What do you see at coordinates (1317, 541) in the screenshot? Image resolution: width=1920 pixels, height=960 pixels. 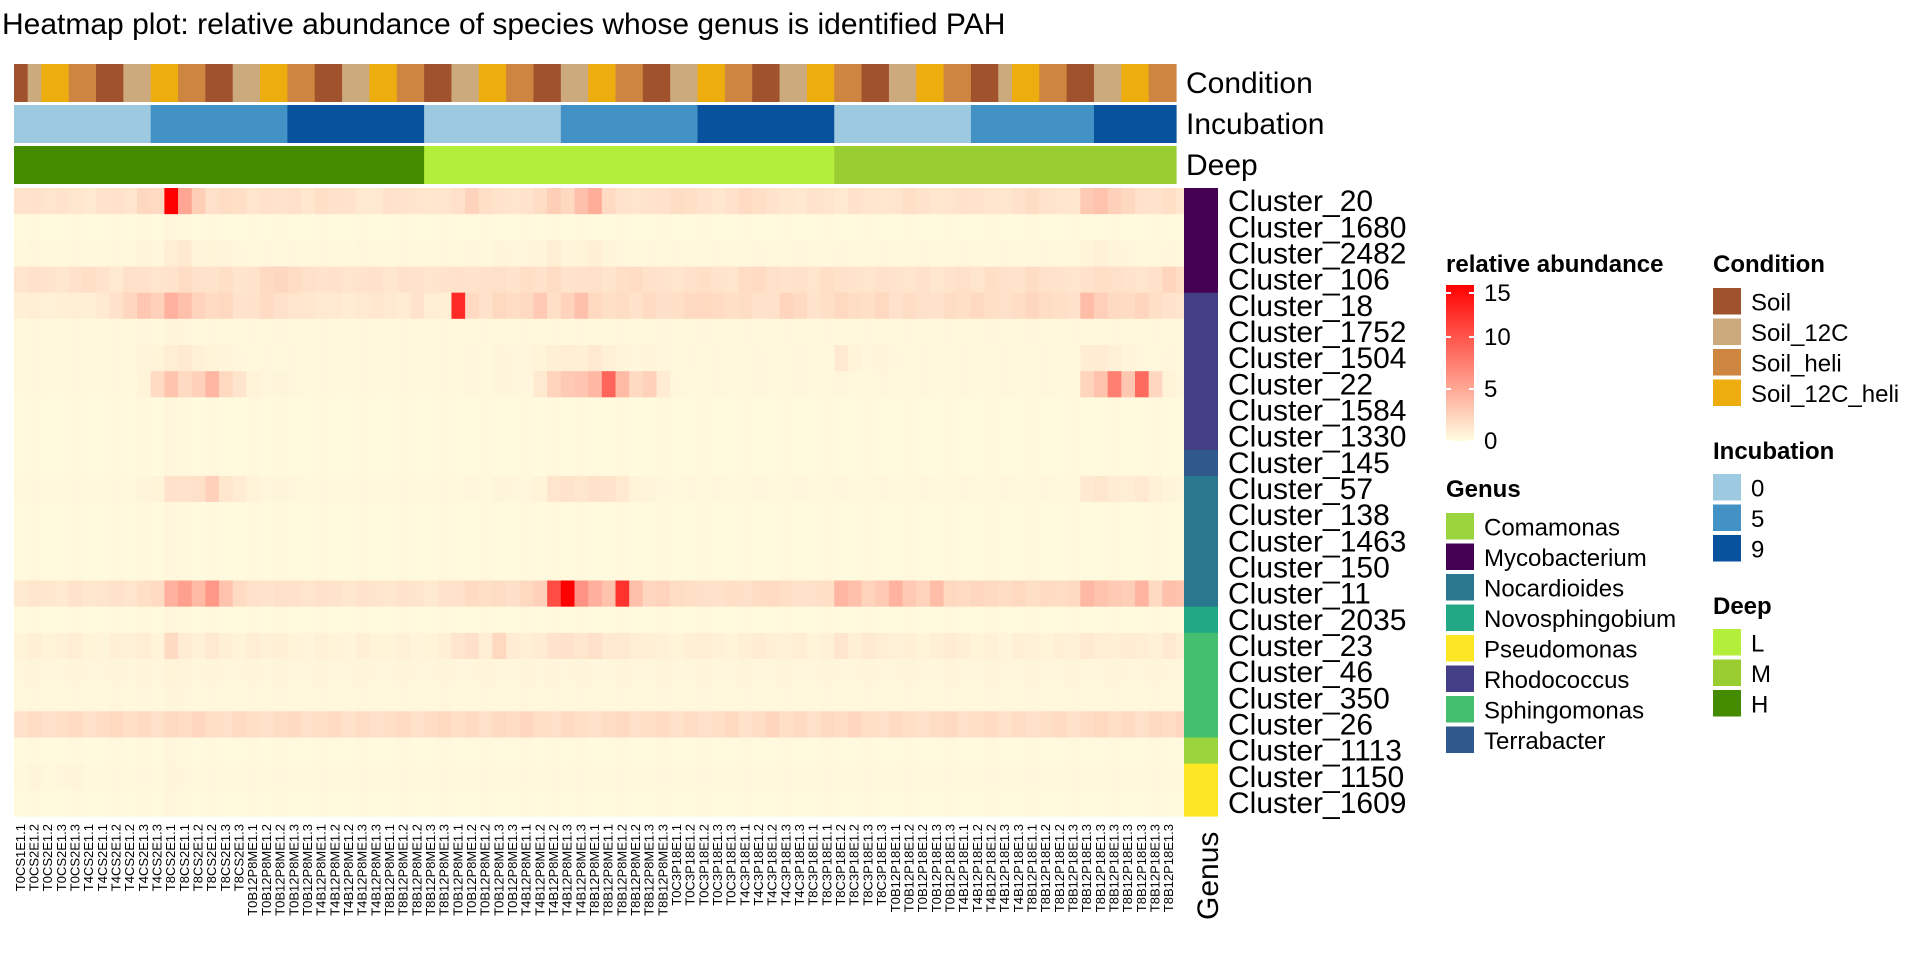 I see `row-label: Cluster_1463` at bounding box center [1317, 541].